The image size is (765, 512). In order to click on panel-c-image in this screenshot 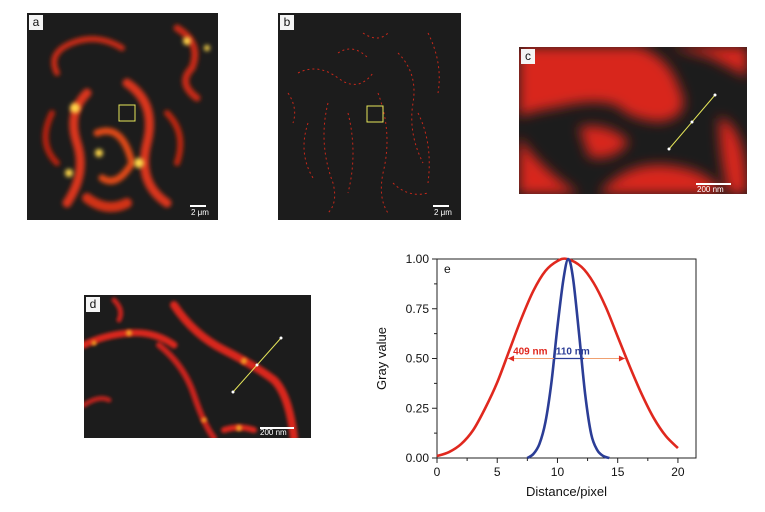, I will do `click(633, 120)`.